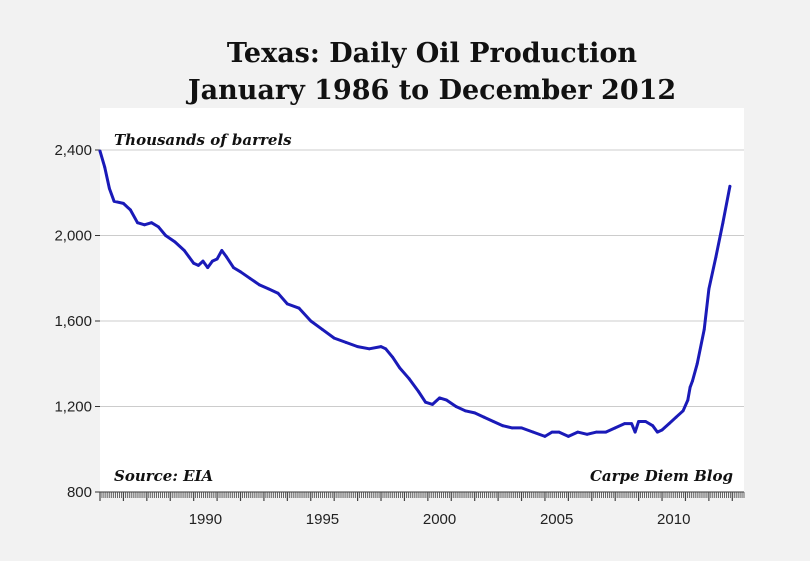  I want to click on source-note: Source: EIA, so click(163, 476).